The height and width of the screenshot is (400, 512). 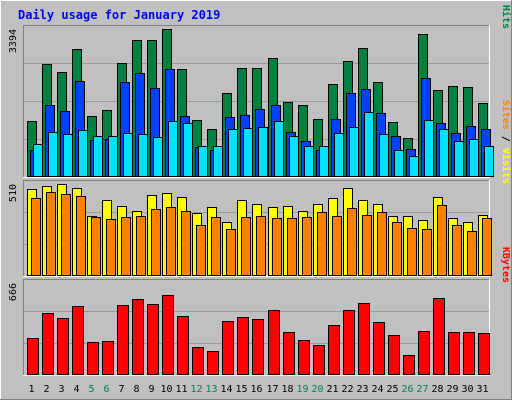 What do you see at coordinates (505, 265) in the screenshot?
I see `side-label-kbytes: KBytes` at bounding box center [505, 265].